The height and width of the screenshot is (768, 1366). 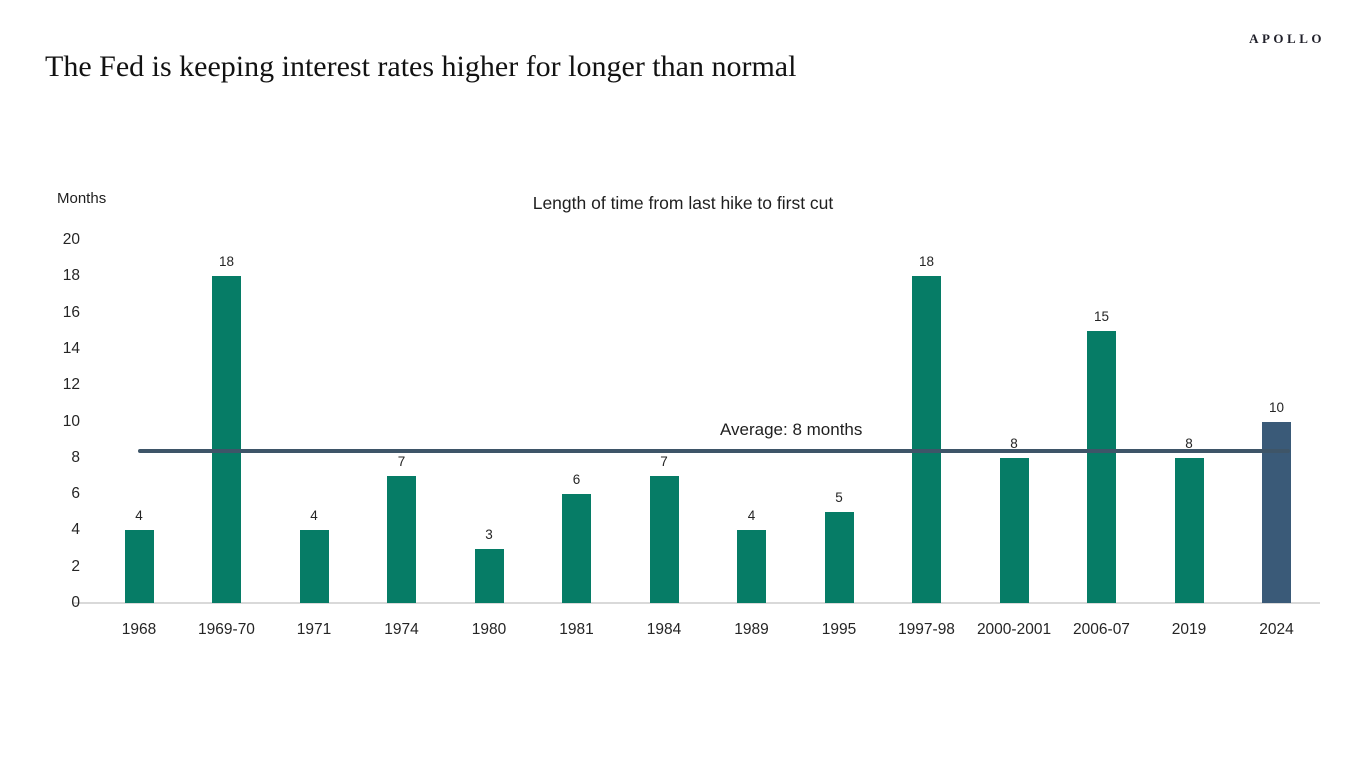 What do you see at coordinates (139, 566) in the screenshot?
I see `bar-1968` at bounding box center [139, 566].